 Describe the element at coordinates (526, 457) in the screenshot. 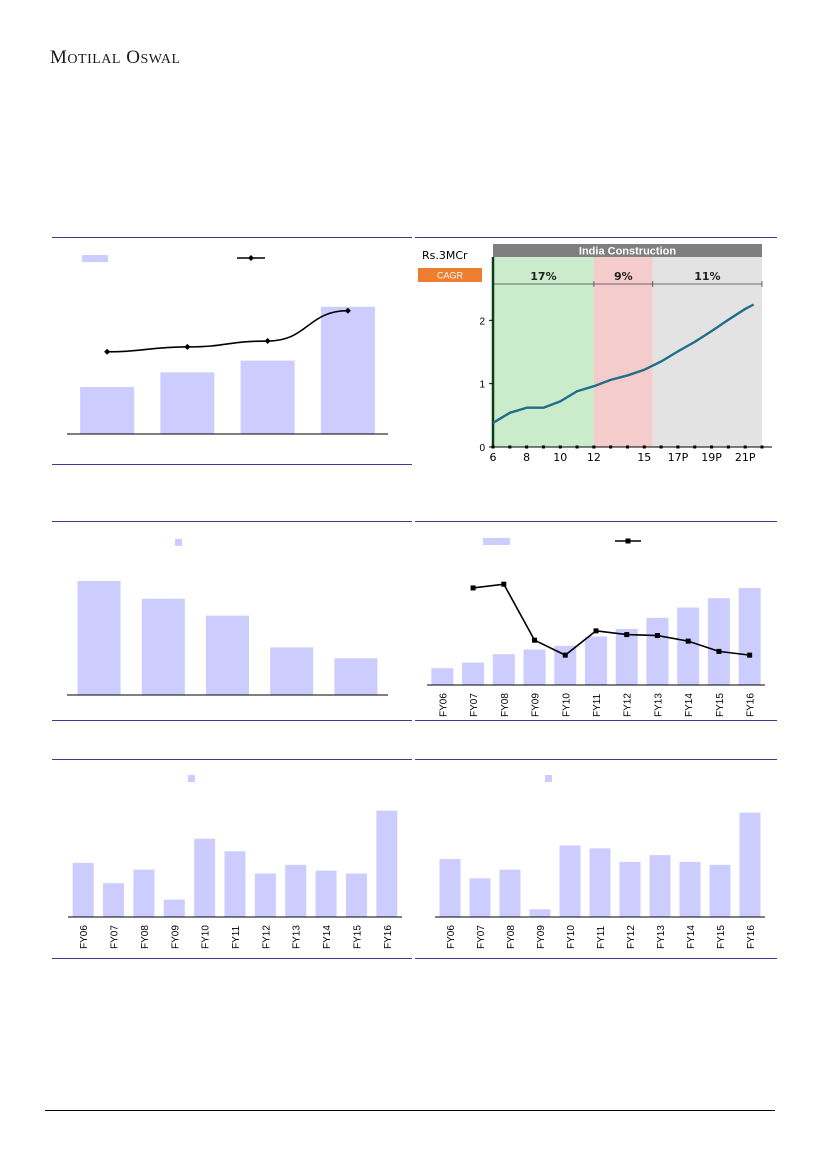

I see `x-tick-label: 8` at that location.